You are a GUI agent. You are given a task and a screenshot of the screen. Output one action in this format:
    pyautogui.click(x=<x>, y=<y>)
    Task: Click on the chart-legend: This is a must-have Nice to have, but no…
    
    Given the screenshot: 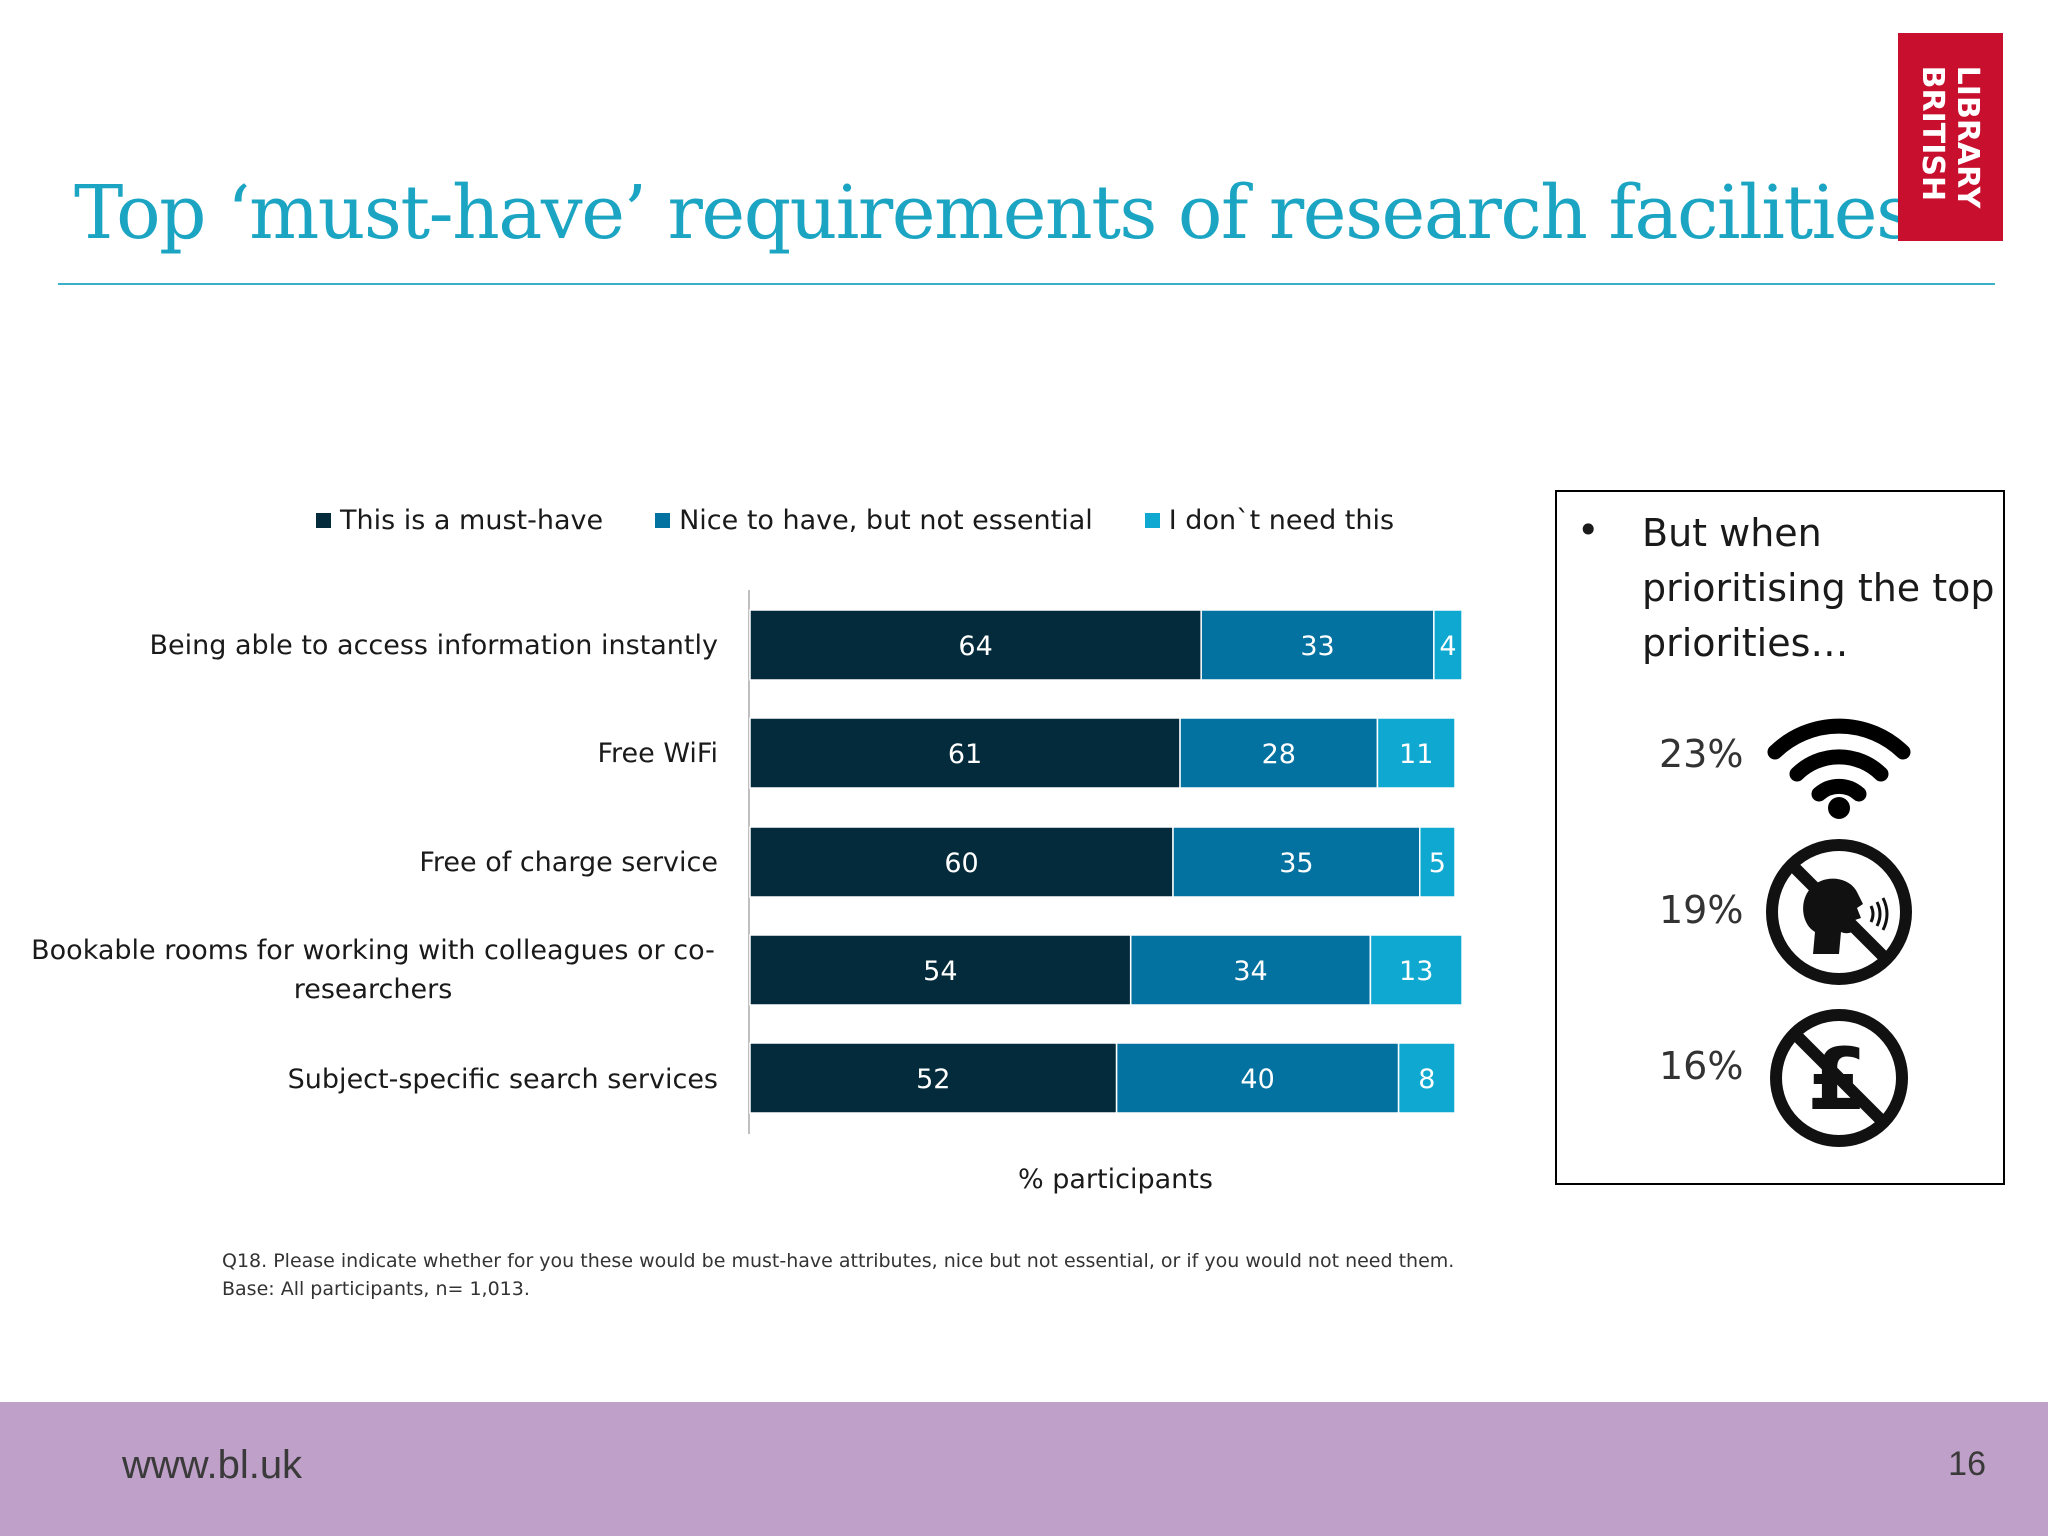 What is the action you would take?
    pyautogui.click(x=881, y=520)
    